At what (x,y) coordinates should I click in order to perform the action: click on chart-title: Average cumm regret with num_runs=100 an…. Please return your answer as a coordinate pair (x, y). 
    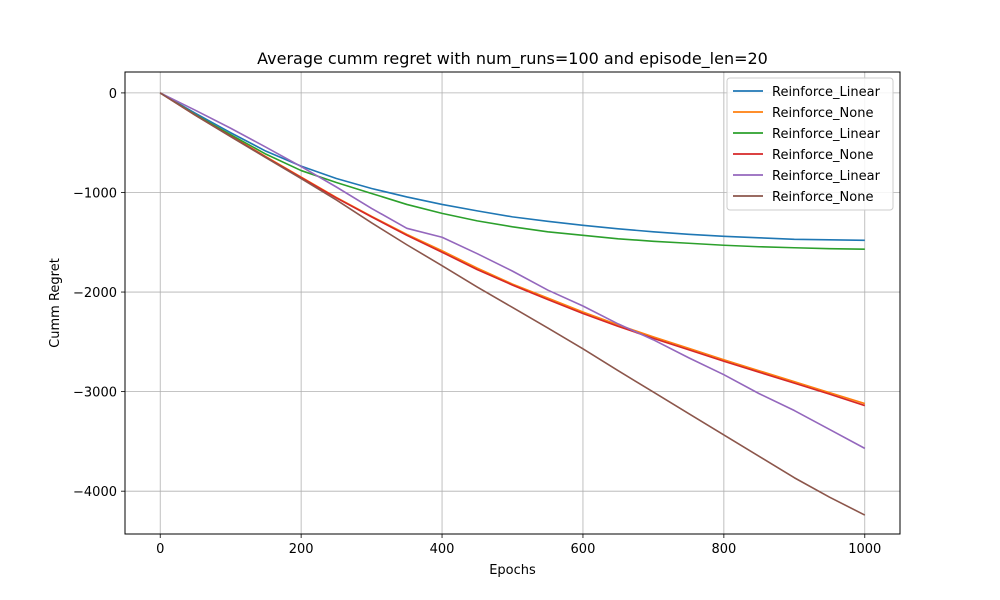
    Looking at the image, I should click on (512, 59).